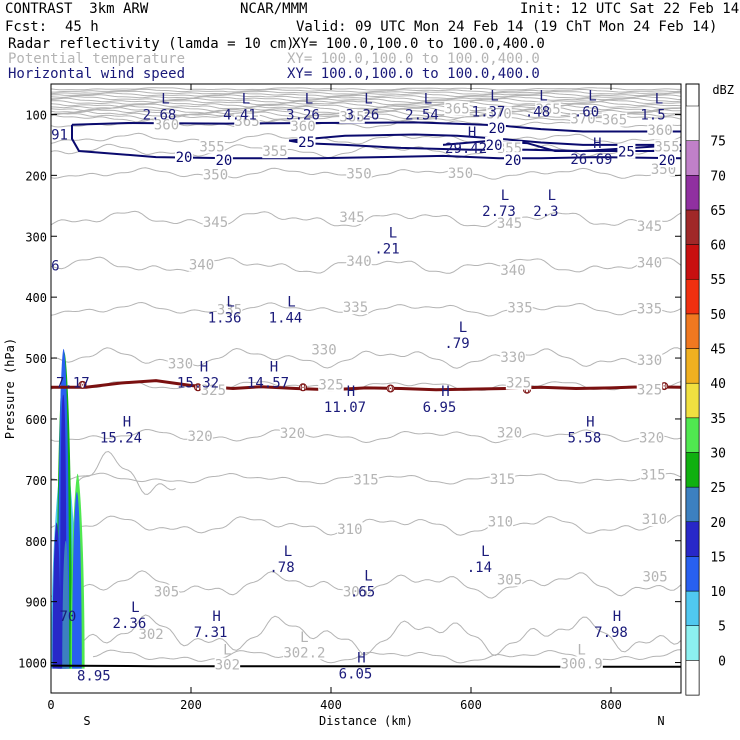 The image size is (740, 740). Describe the element at coordinates (422, 116) in the screenshot. I see `wind-extremum-value: 2.54` at that location.